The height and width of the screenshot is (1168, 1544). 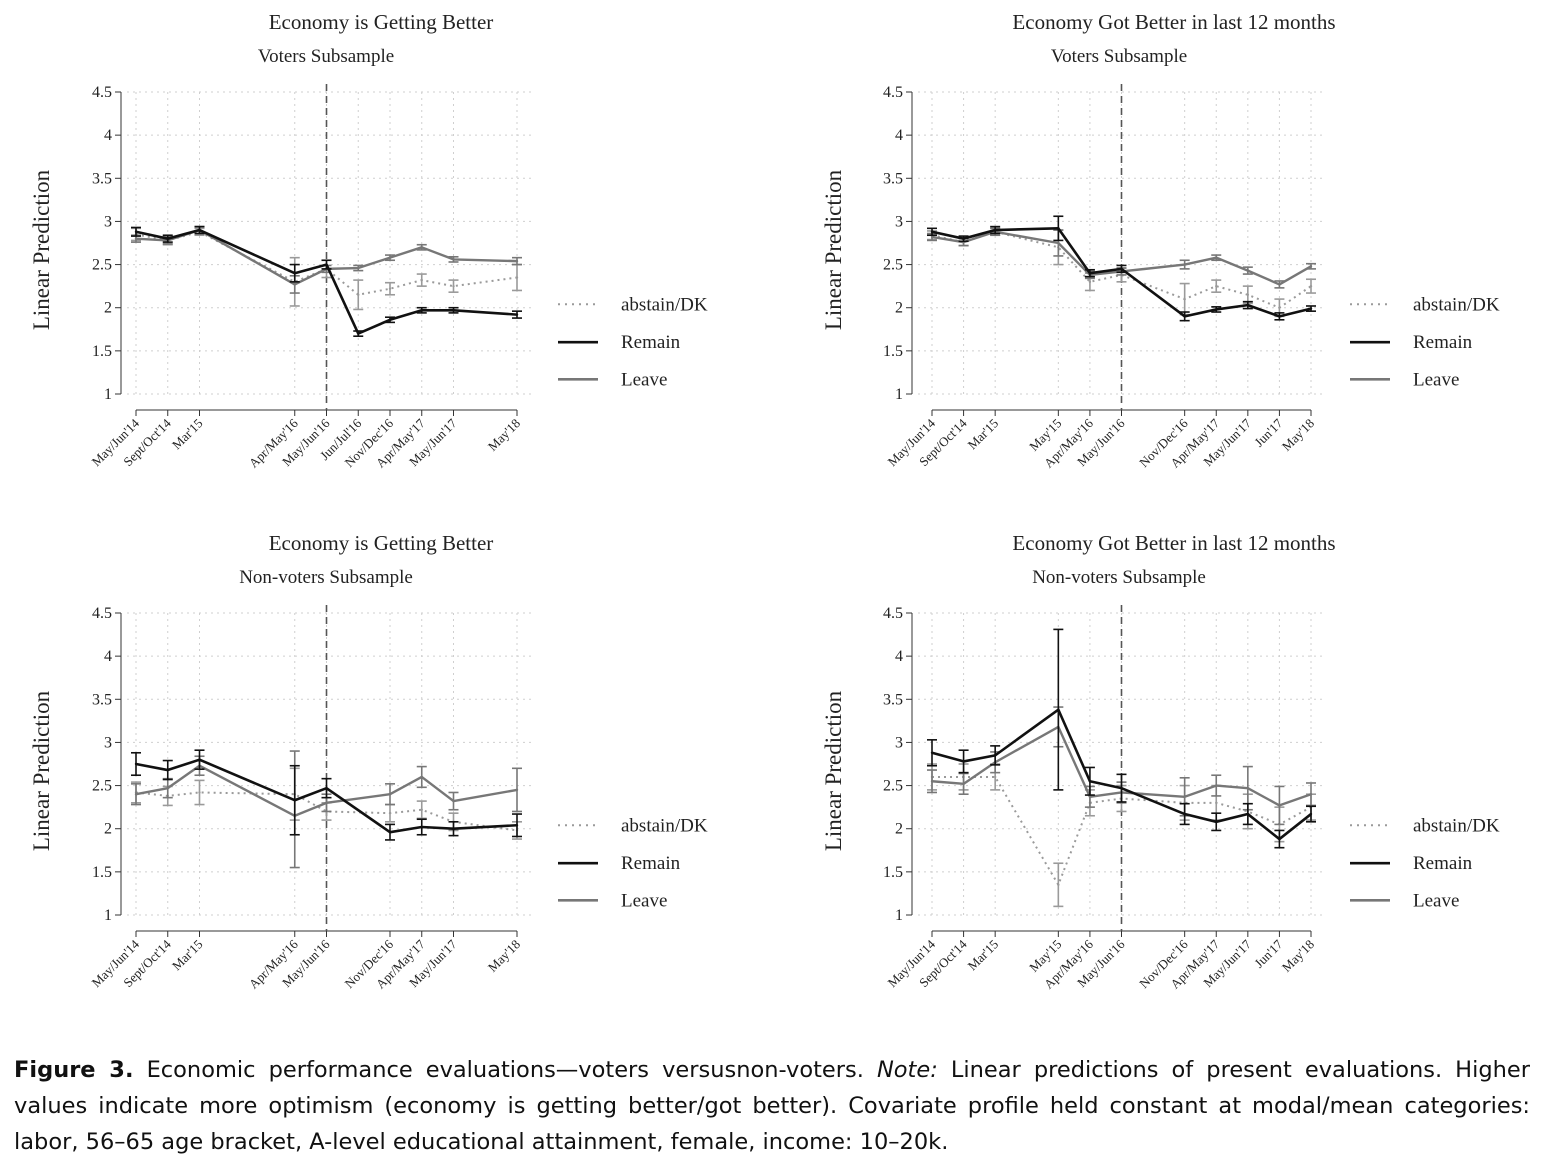 I want to click on chart-subtitle: Non-voters Subsample, so click(x=326, y=577).